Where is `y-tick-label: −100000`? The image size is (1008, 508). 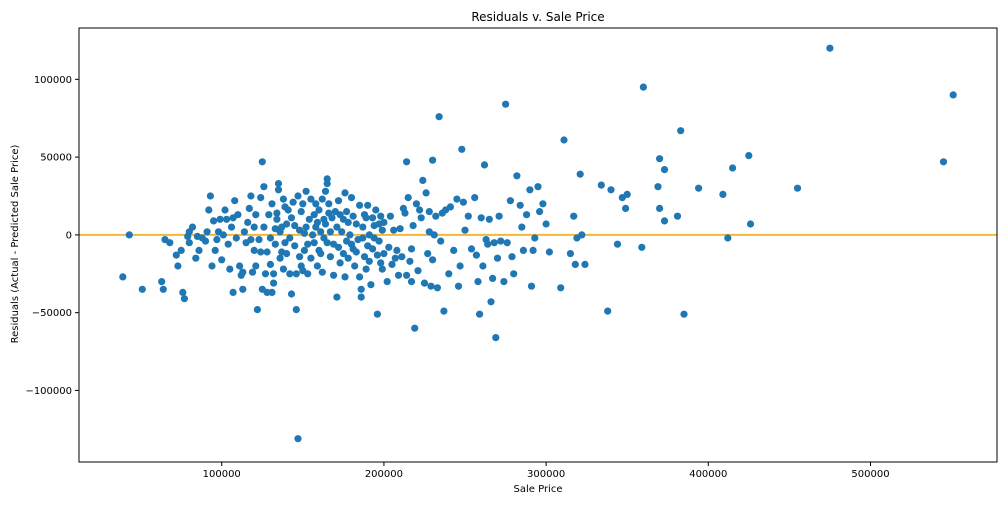
y-tick-label: −100000 is located at coordinates (48, 391).